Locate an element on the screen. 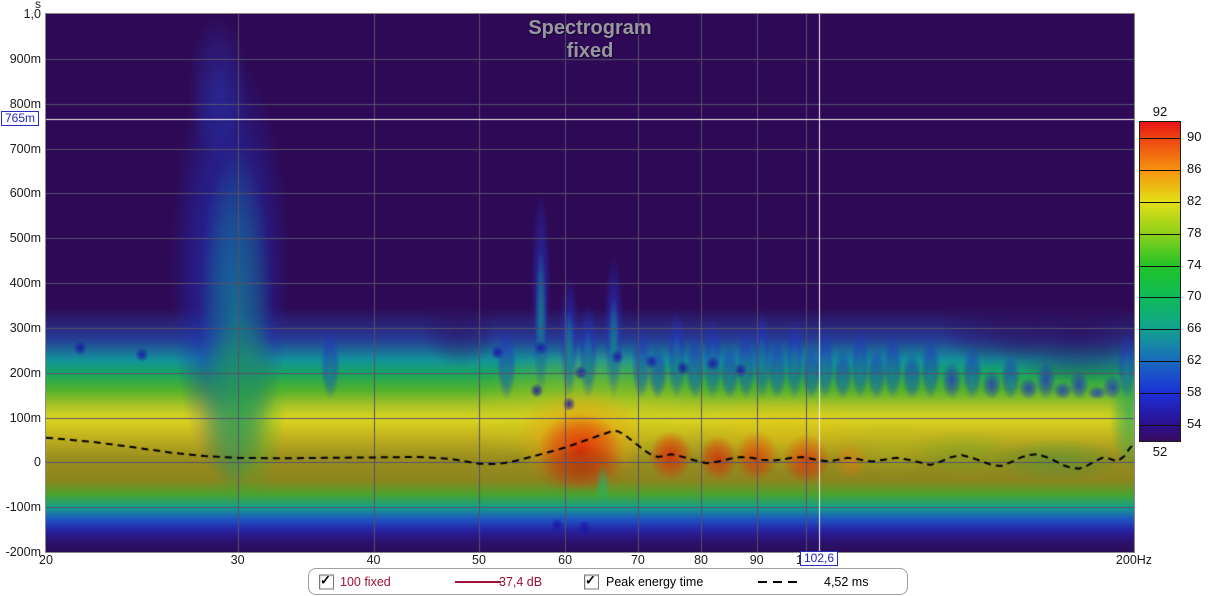 The image size is (1215, 596). x-tick-label-40: 40 is located at coordinates (373, 560).